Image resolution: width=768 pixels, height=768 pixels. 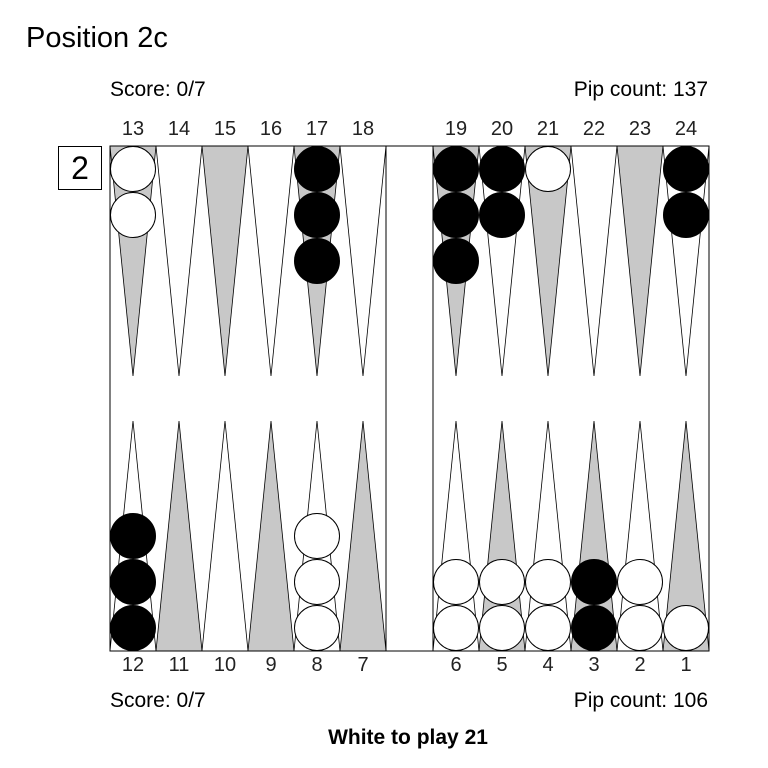 I want to click on point-number: 3, so click(x=594, y=665).